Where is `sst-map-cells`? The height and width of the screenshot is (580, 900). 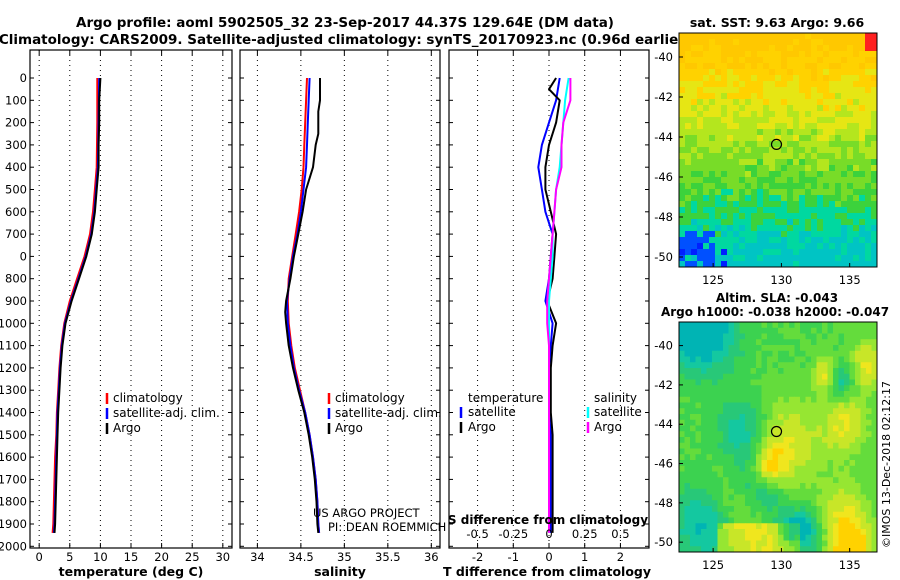 sst-map-cells is located at coordinates (778, 150).